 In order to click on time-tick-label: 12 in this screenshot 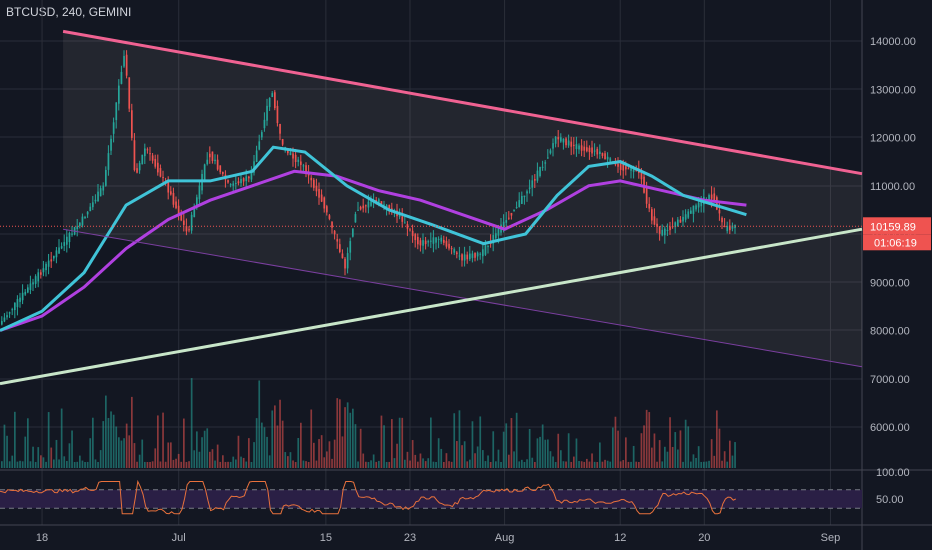, I will do `click(620, 538)`.